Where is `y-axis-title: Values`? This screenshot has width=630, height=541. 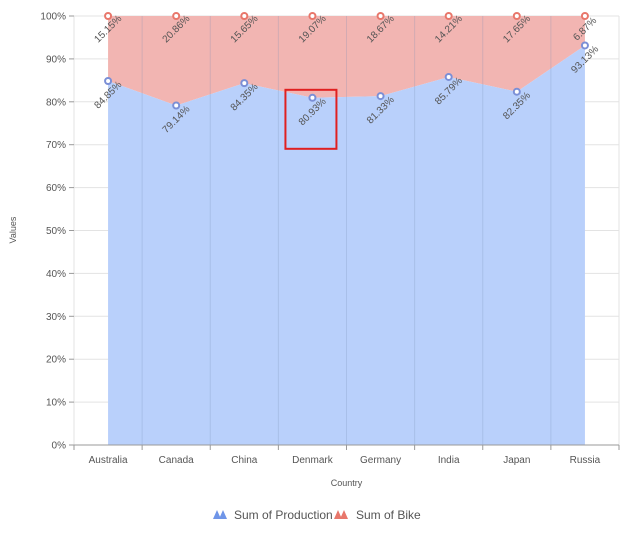 y-axis-title: Values is located at coordinates (13, 229).